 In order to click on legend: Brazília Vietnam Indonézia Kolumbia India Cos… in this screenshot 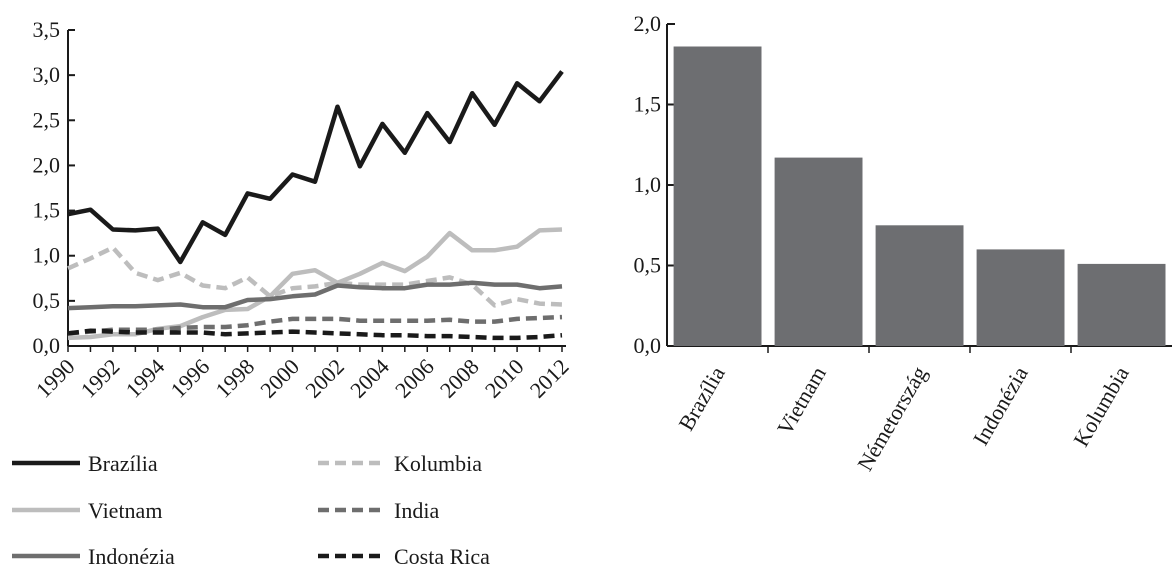, I will do `click(251, 510)`.